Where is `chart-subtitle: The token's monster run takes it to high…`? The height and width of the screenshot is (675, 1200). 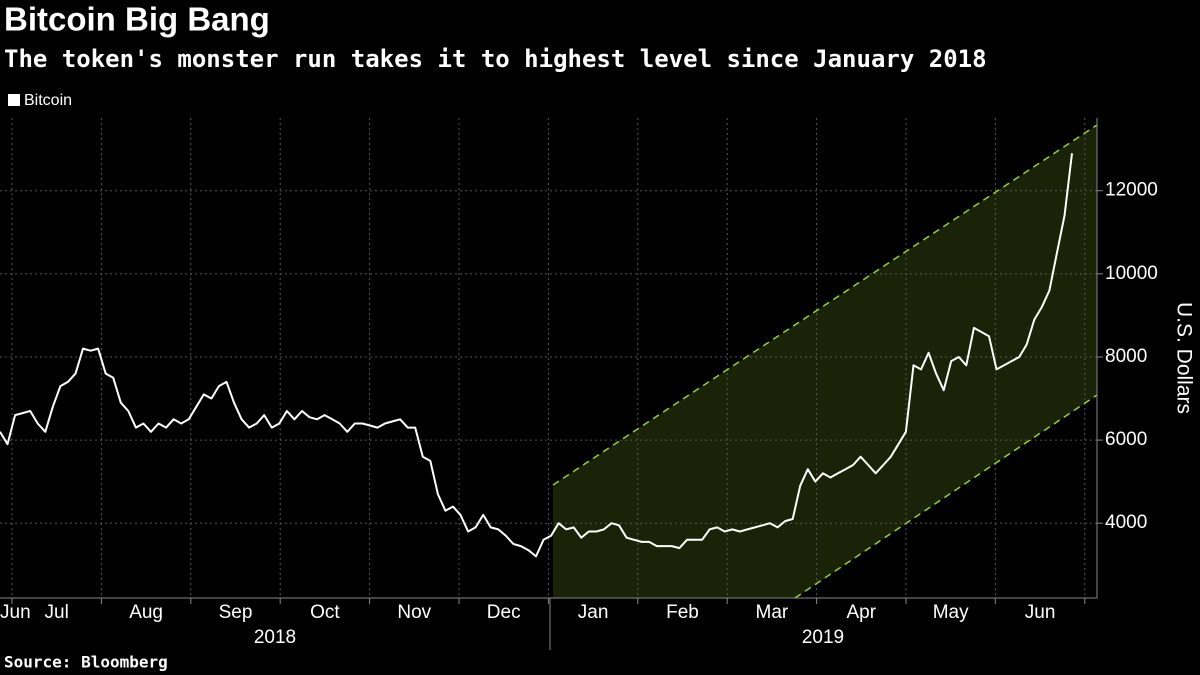 chart-subtitle: The token's monster run takes it to high… is located at coordinates (495, 59).